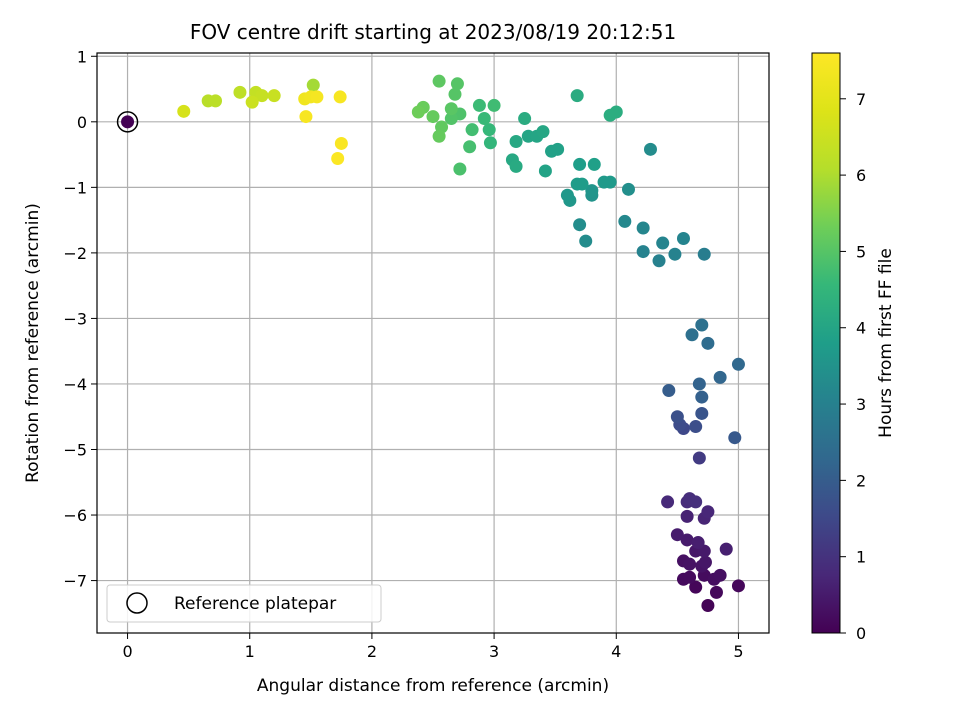 The height and width of the screenshot is (720, 960). What do you see at coordinates (853, 347) in the screenshot?
I see `colorbar: 0 1 2 3 4 5 6 7 Hours from first FF file` at bounding box center [853, 347].